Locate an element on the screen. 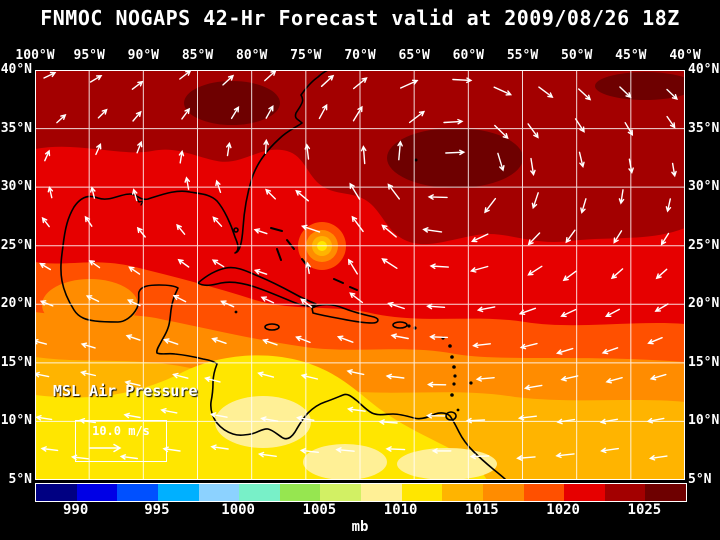 The image size is (720, 540). colorbar-tick-labels: 990 995 1000 1005 1010 1015 1020 1025 is located at coordinates (360, 510).